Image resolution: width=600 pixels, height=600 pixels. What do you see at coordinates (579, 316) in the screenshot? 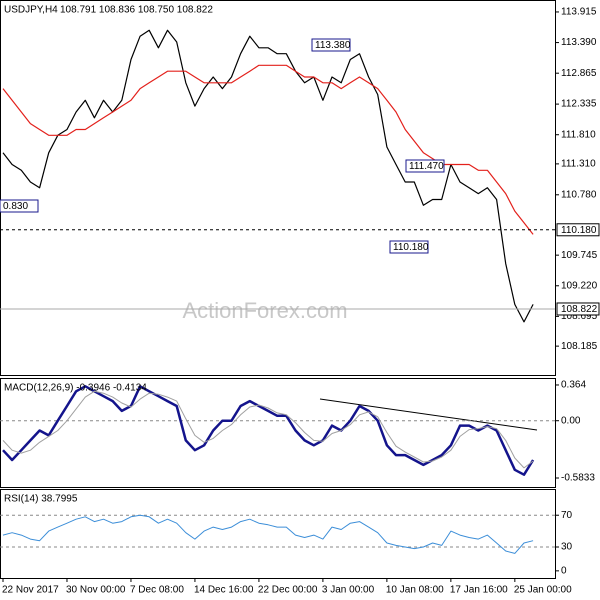
I see `y-tick-label: 108.695` at bounding box center [579, 316].